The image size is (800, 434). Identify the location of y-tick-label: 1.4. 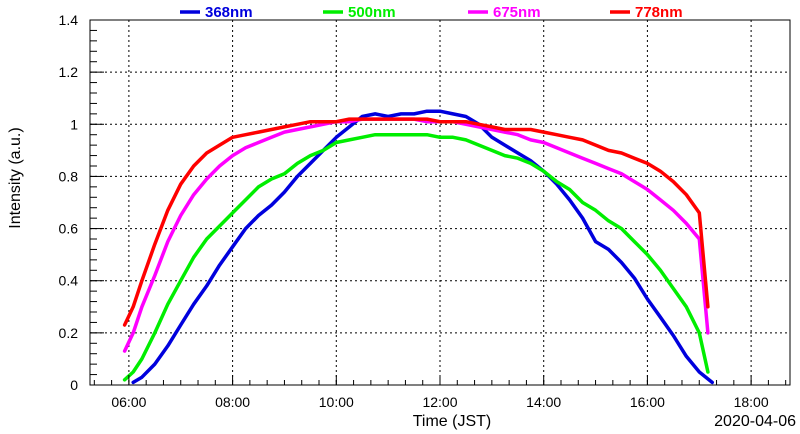
(69, 20).